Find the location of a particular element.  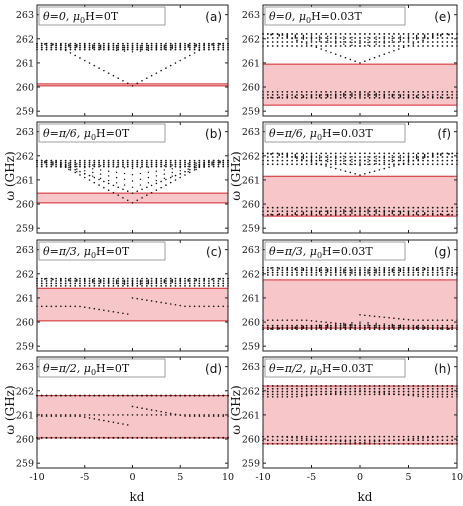

y-tick-label: 260 is located at coordinates (25, 88).